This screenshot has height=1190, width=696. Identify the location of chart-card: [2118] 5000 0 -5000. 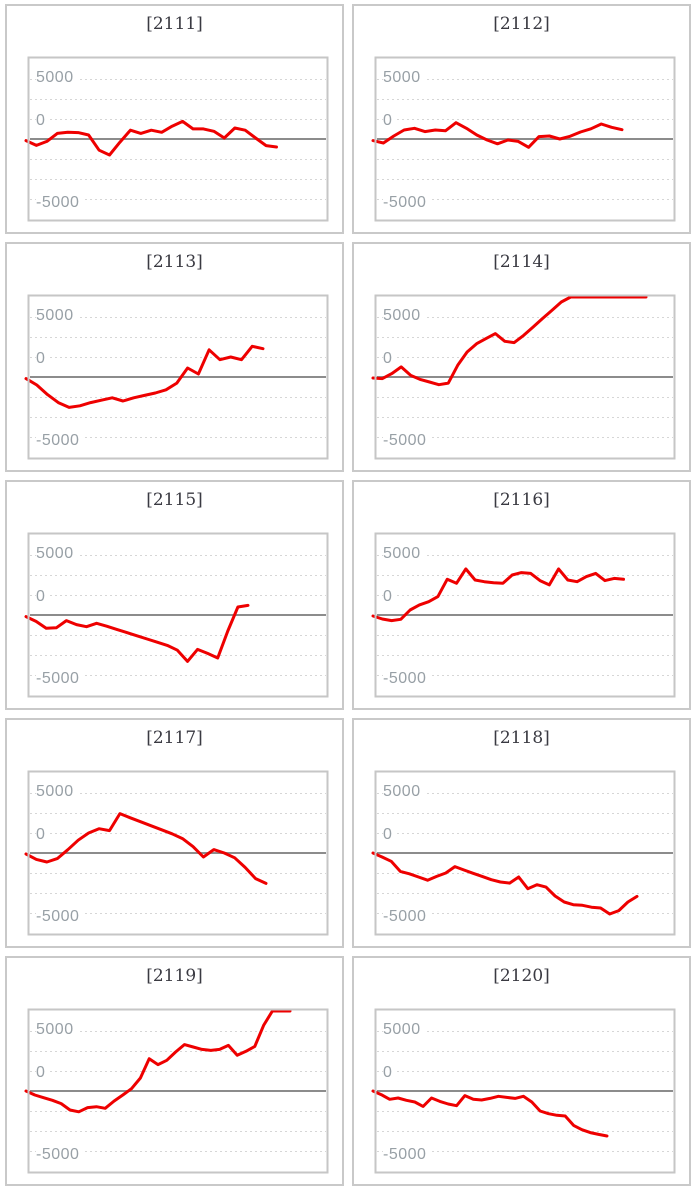
(521, 833).